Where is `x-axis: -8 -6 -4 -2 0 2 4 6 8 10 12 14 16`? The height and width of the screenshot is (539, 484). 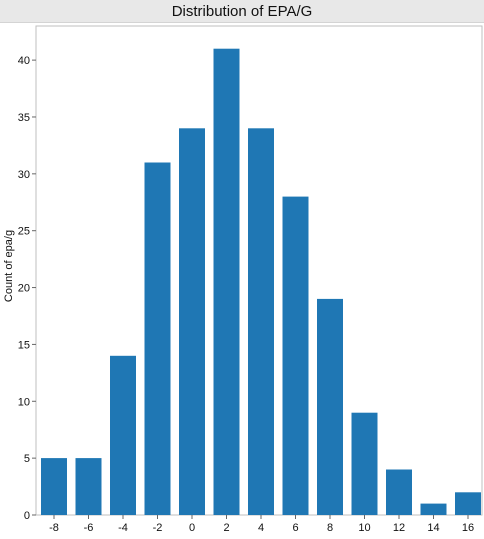
x-axis: -8 -6 -4 -2 0 2 4 6 8 10 12 14 16 is located at coordinates (261, 524).